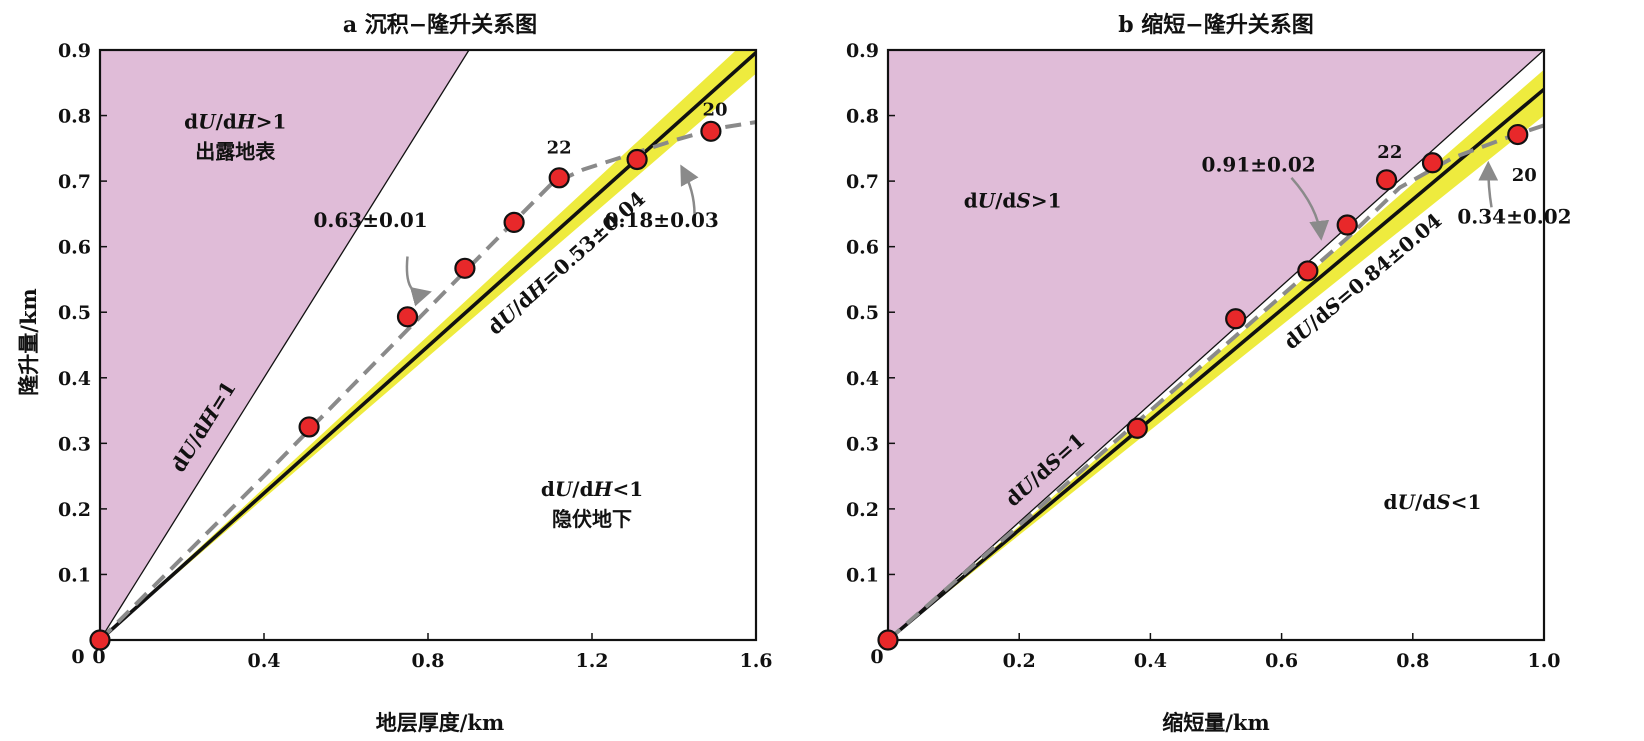 This screenshot has width=1644, height=741. Describe the element at coordinates (1150, 661) in the screenshot. I see `b-x-tick-label: 0.4` at that location.